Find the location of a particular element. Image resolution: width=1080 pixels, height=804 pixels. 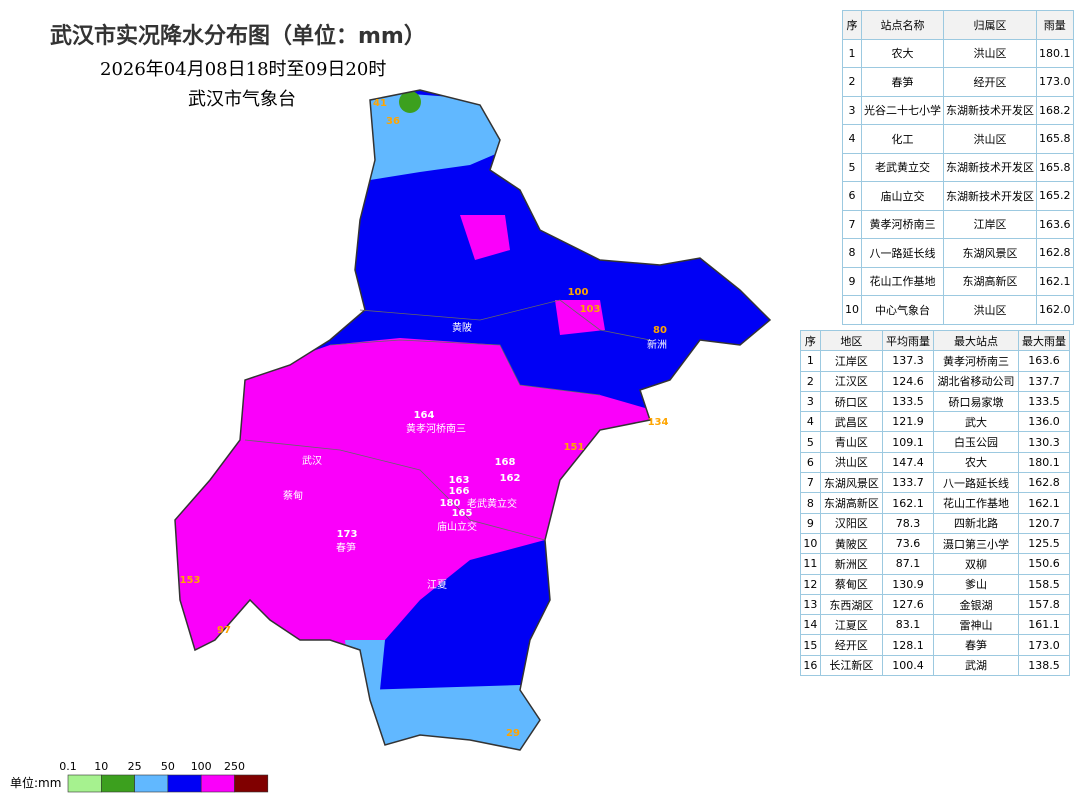

cell: 162.0 is located at coordinates (1055, 310).